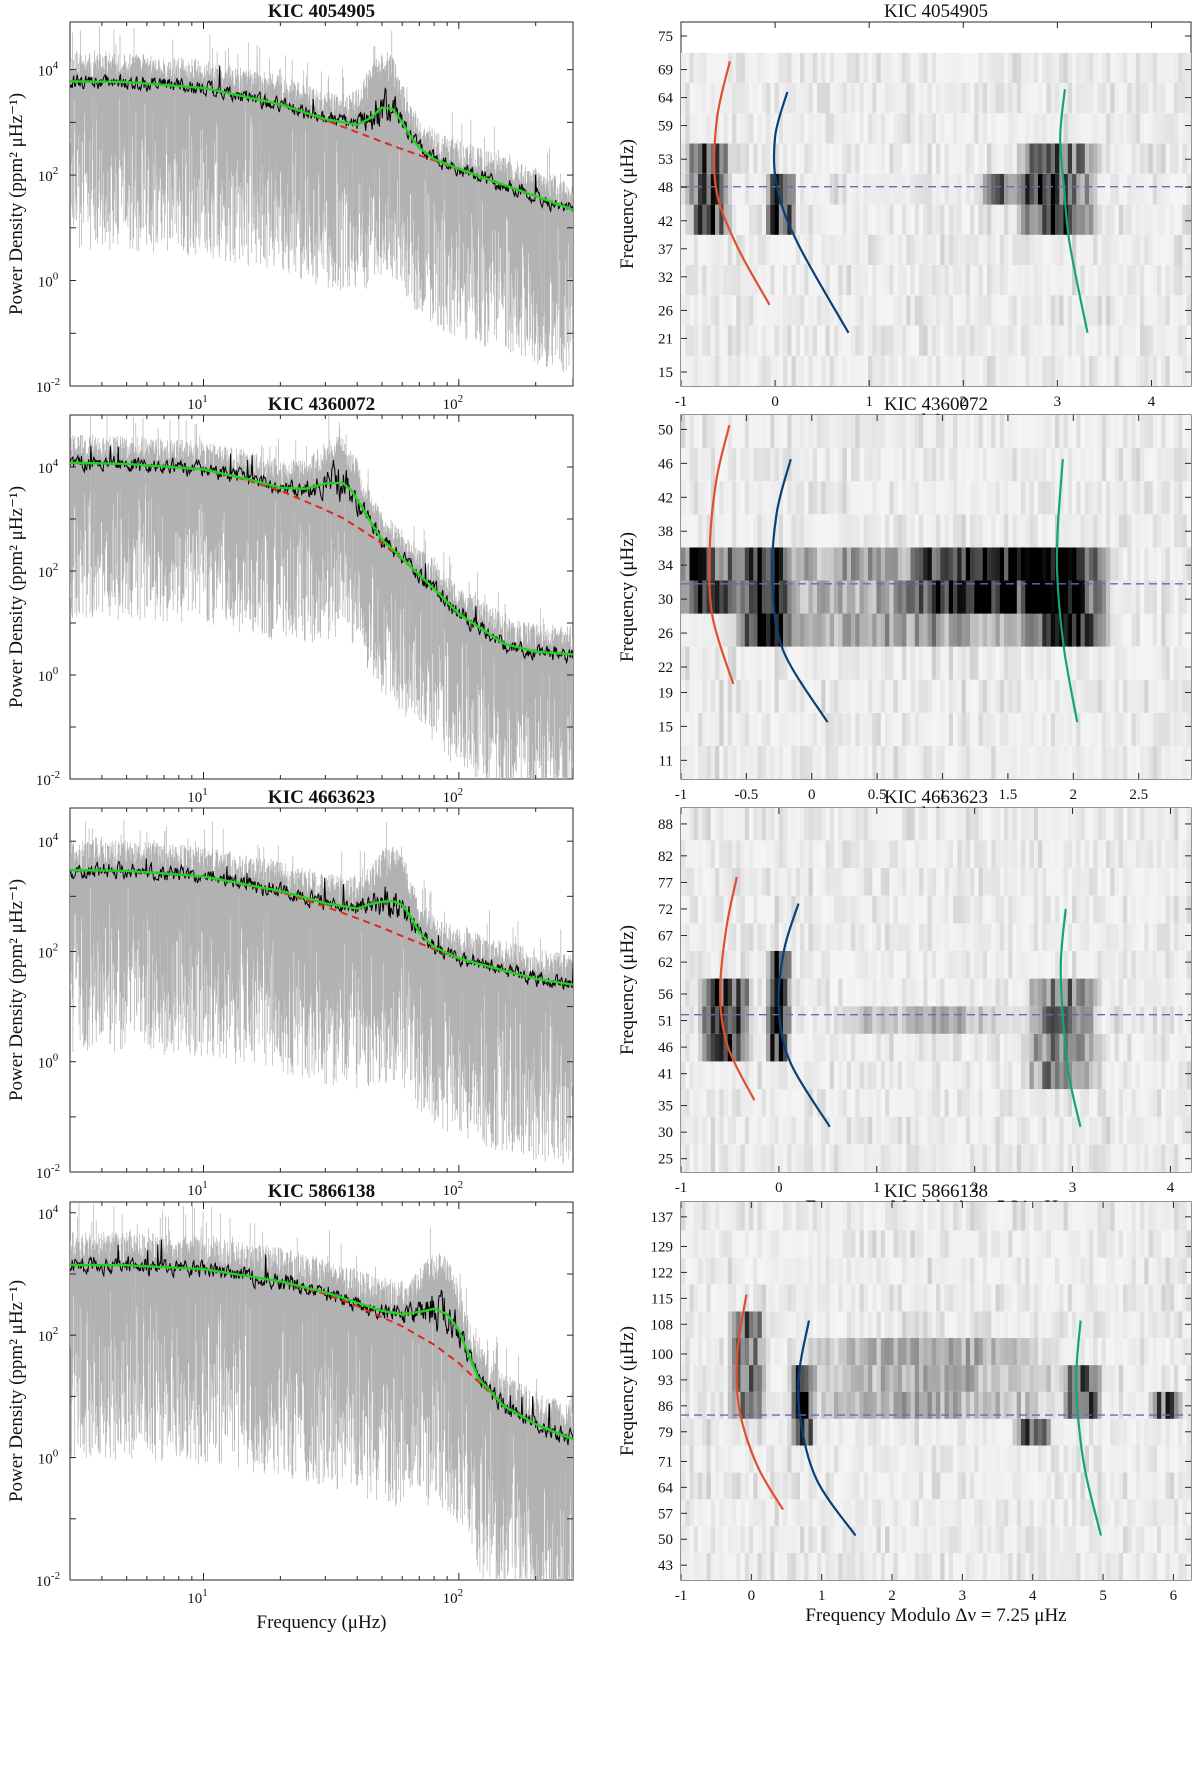 The height and width of the screenshot is (1778, 1200). What do you see at coordinates (665, 910) in the screenshot?
I see `y-tick-label: 72` at bounding box center [665, 910].